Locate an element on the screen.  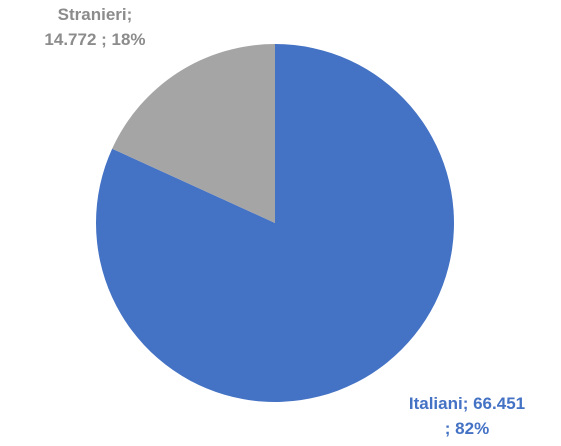
data-label-stranieri-line2: 14.772 ; 18% is located at coordinates (95, 39).